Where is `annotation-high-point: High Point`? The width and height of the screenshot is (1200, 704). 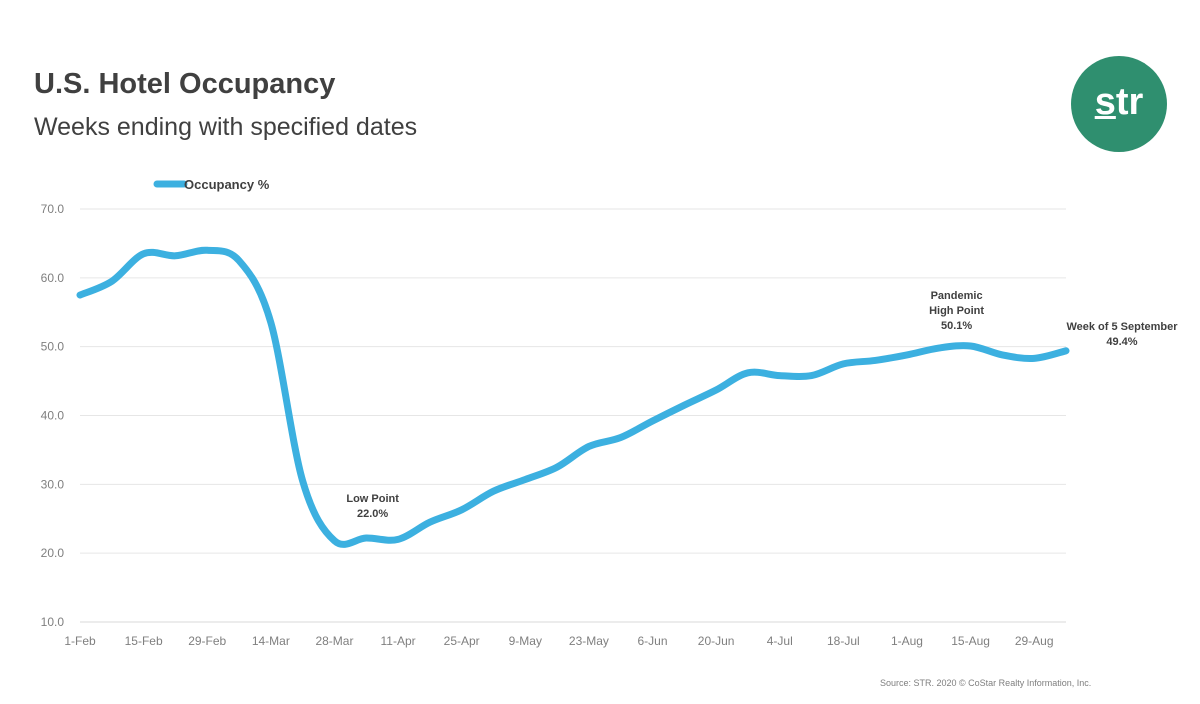 annotation-high-point: High Point is located at coordinates (956, 311).